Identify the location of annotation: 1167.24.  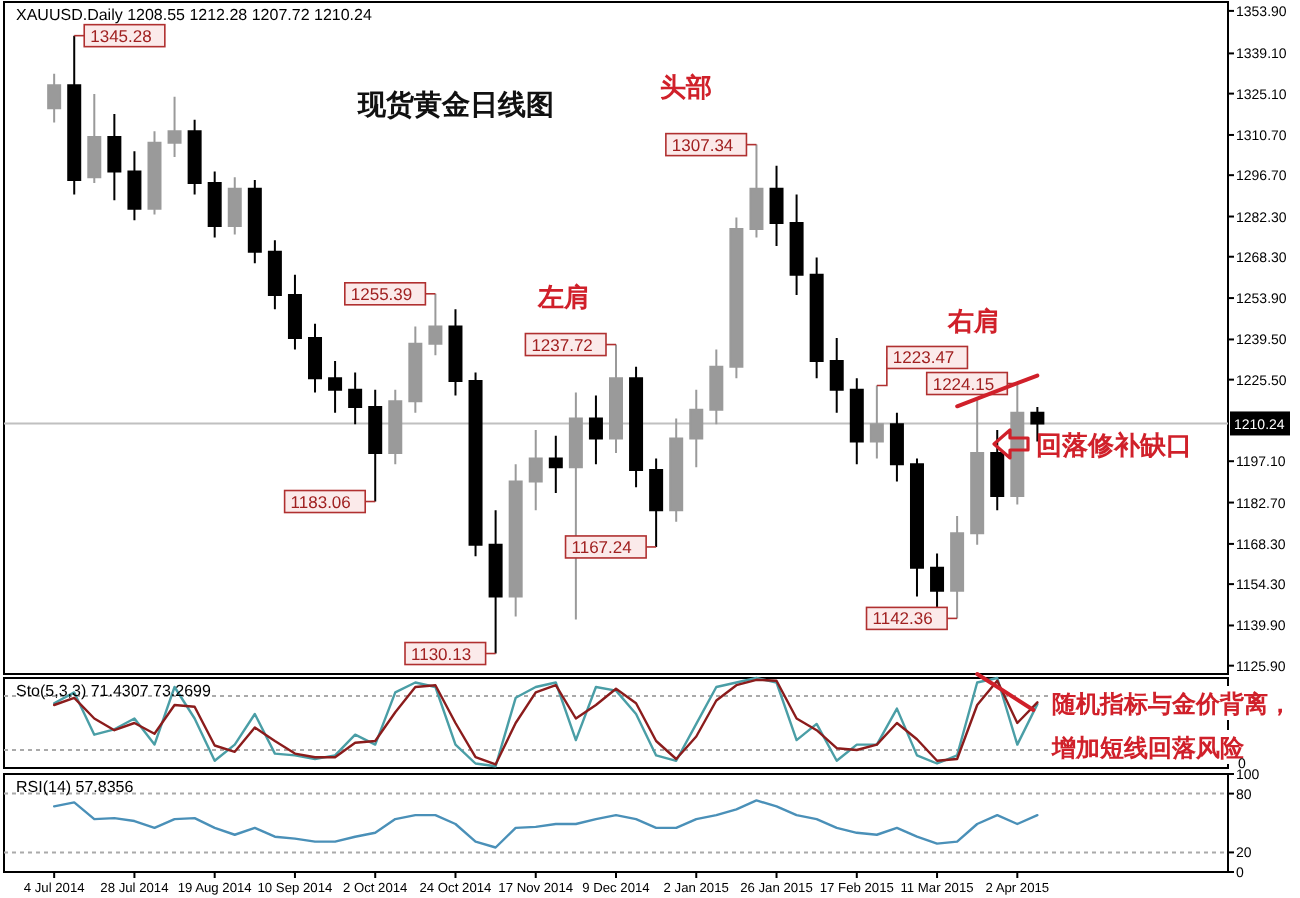
(602, 546).